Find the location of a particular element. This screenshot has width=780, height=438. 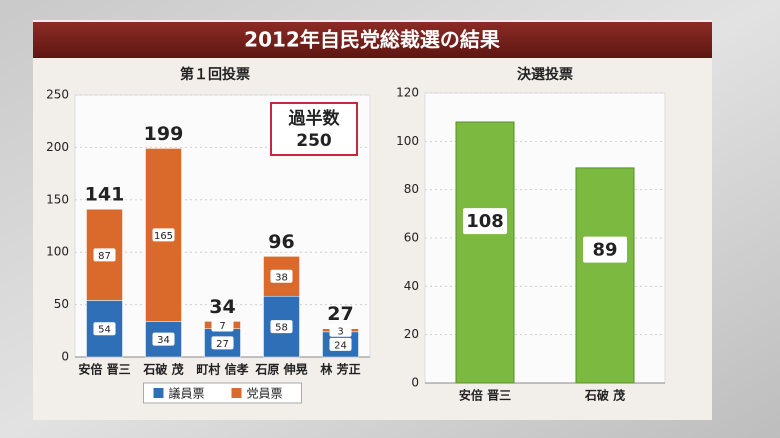

y-tick-label: 40 is located at coordinates (411, 286).